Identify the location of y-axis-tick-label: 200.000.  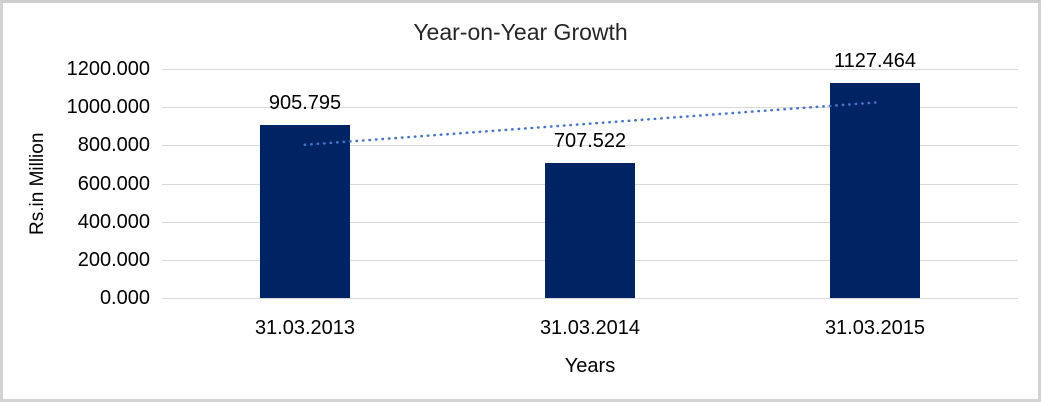
(113, 260).